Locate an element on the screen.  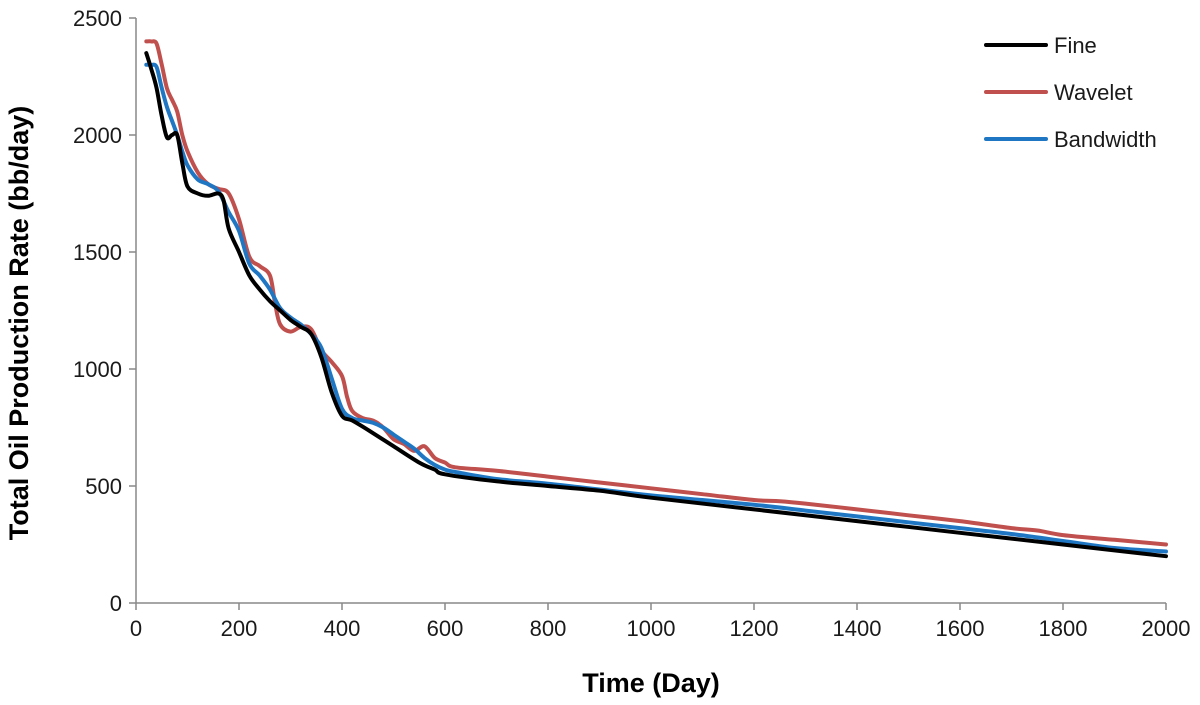
x-axis-title: Time (Day) is located at coordinates (651, 683).